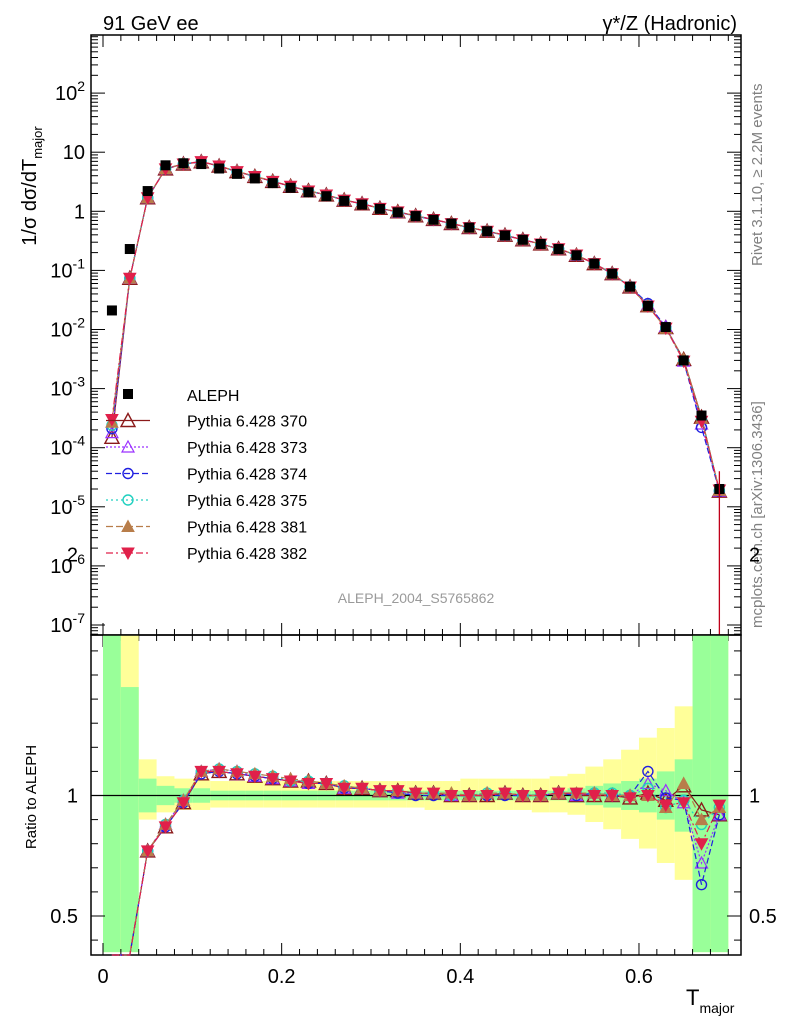 The image size is (786, 1024). I want to click on legend-label: Pythia 6.428 375, so click(247, 501).